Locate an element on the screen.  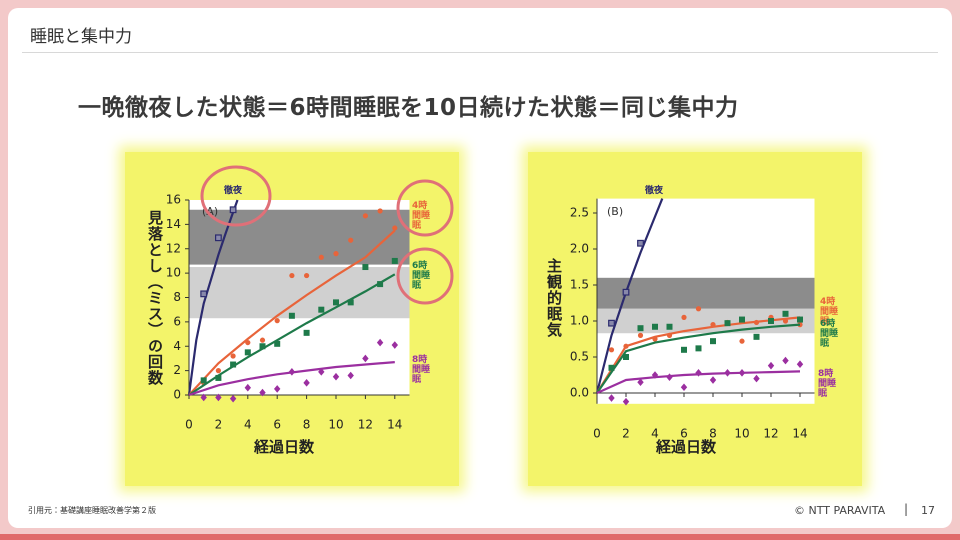
y-axis-label: 主観的眠気 is located at coordinates (554, 298).